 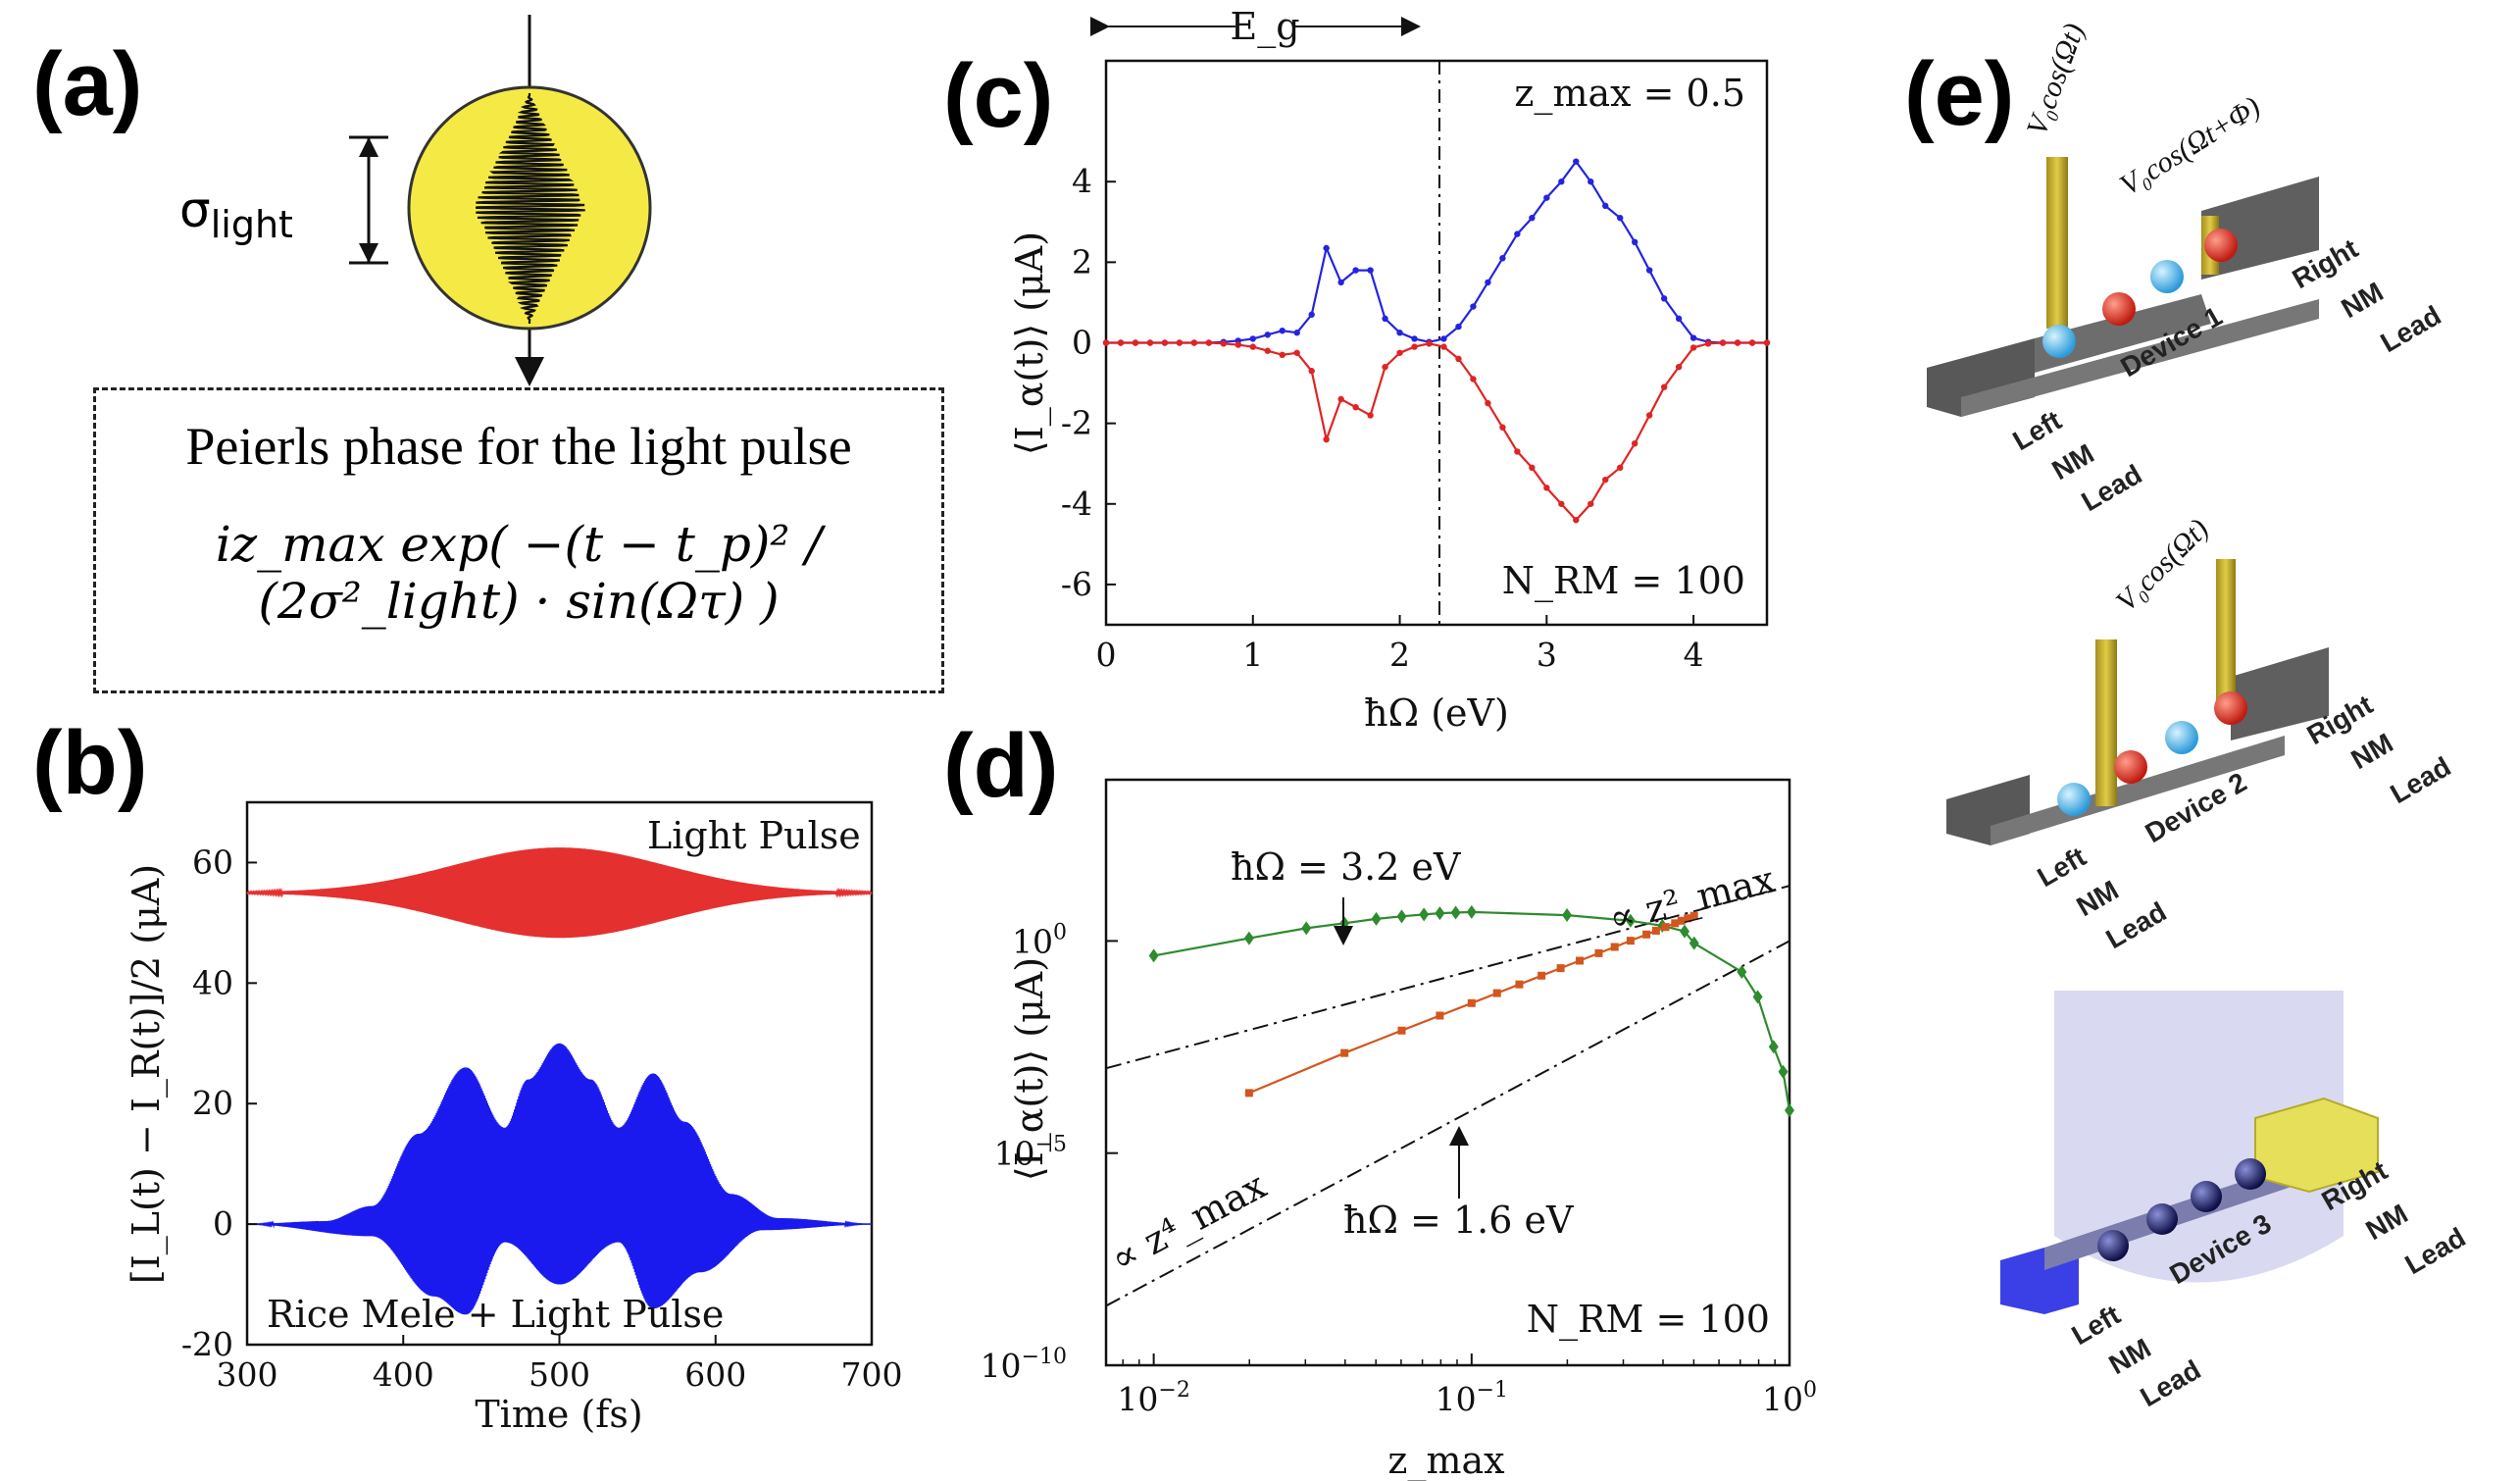 What do you see at coordinates (2062, 868) in the screenshot?
I see `device-2-left: Left` at bounding box center [2062, 868].